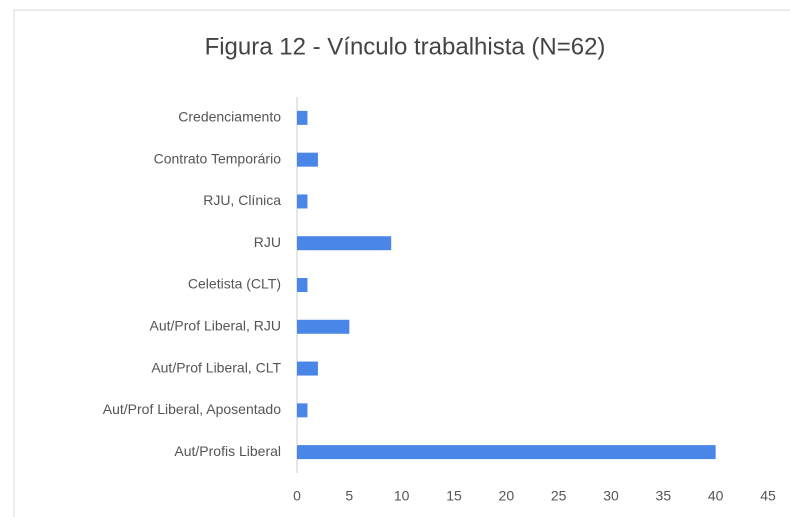  What do you see at coordinates (192, 409) in the screenshot?
I see `y-tick-label: Aut/Prof Liberal, Aposentado` at bounding box center [192, 409].